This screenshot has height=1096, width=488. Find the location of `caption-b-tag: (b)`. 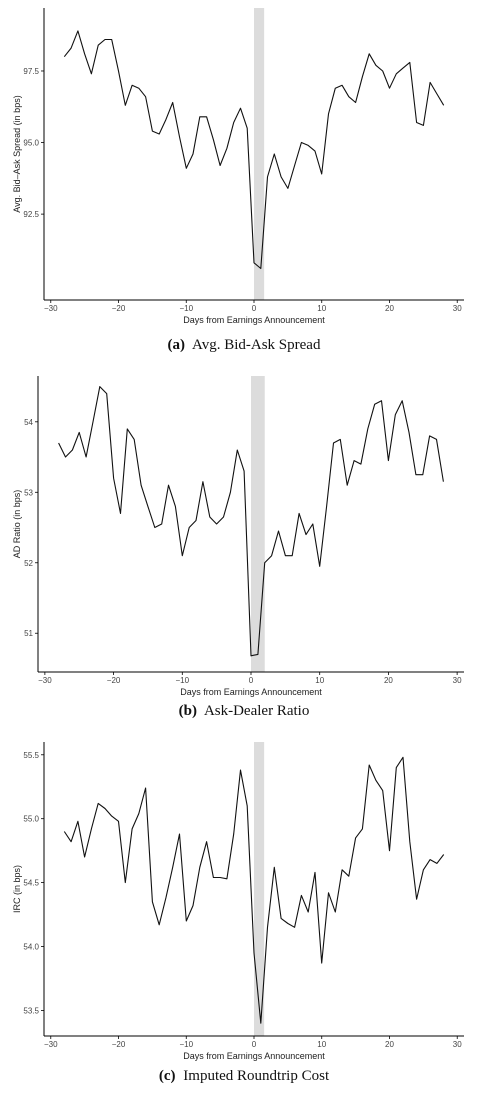

caption-b-tag: (b) is located at coordinates (187, 711).